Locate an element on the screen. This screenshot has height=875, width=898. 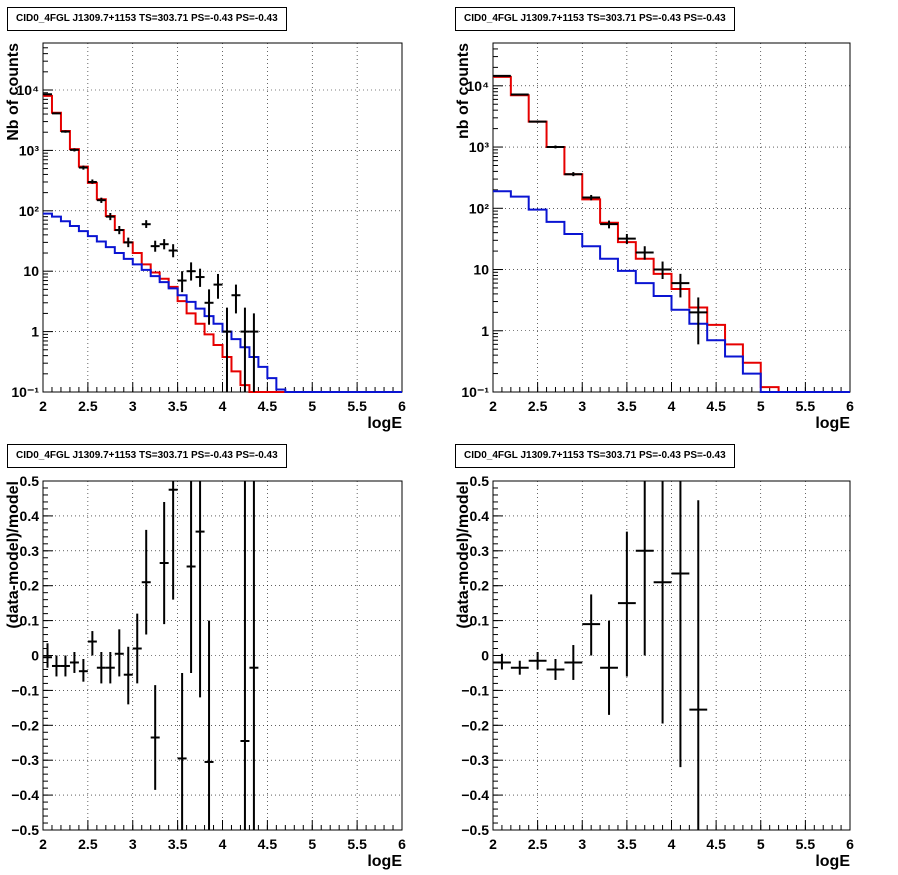
x-tick-label: 4.5 is located at coordinates (268, 406).